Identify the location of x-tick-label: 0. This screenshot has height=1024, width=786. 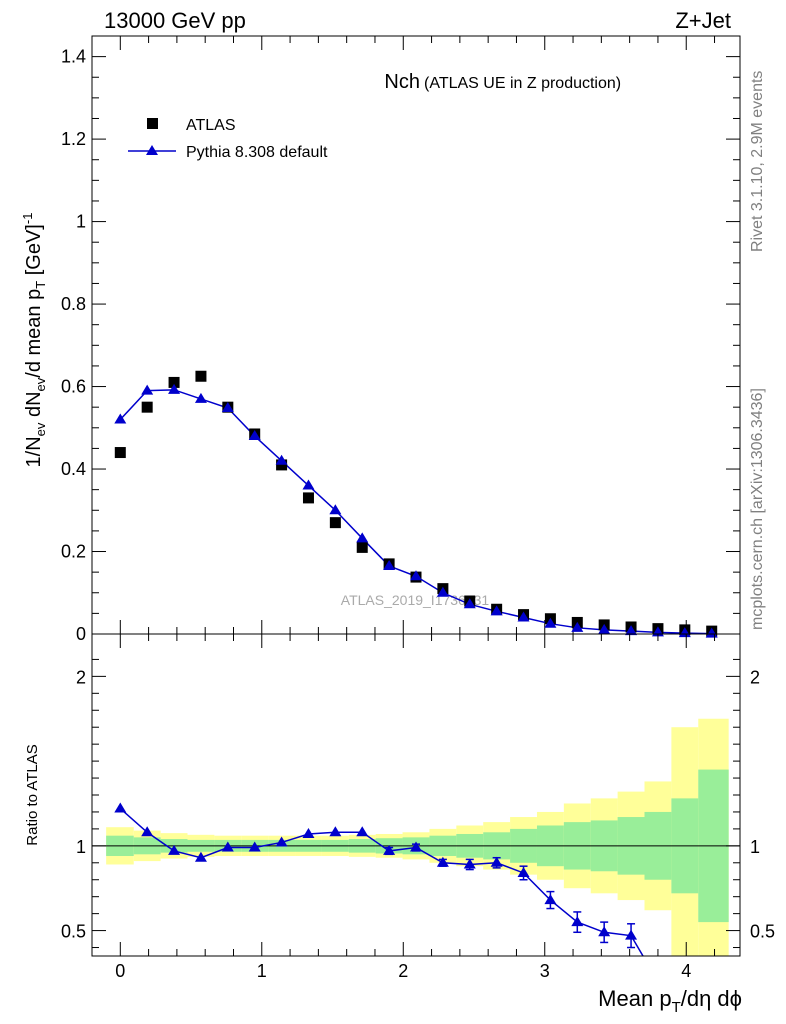
(120, 971).